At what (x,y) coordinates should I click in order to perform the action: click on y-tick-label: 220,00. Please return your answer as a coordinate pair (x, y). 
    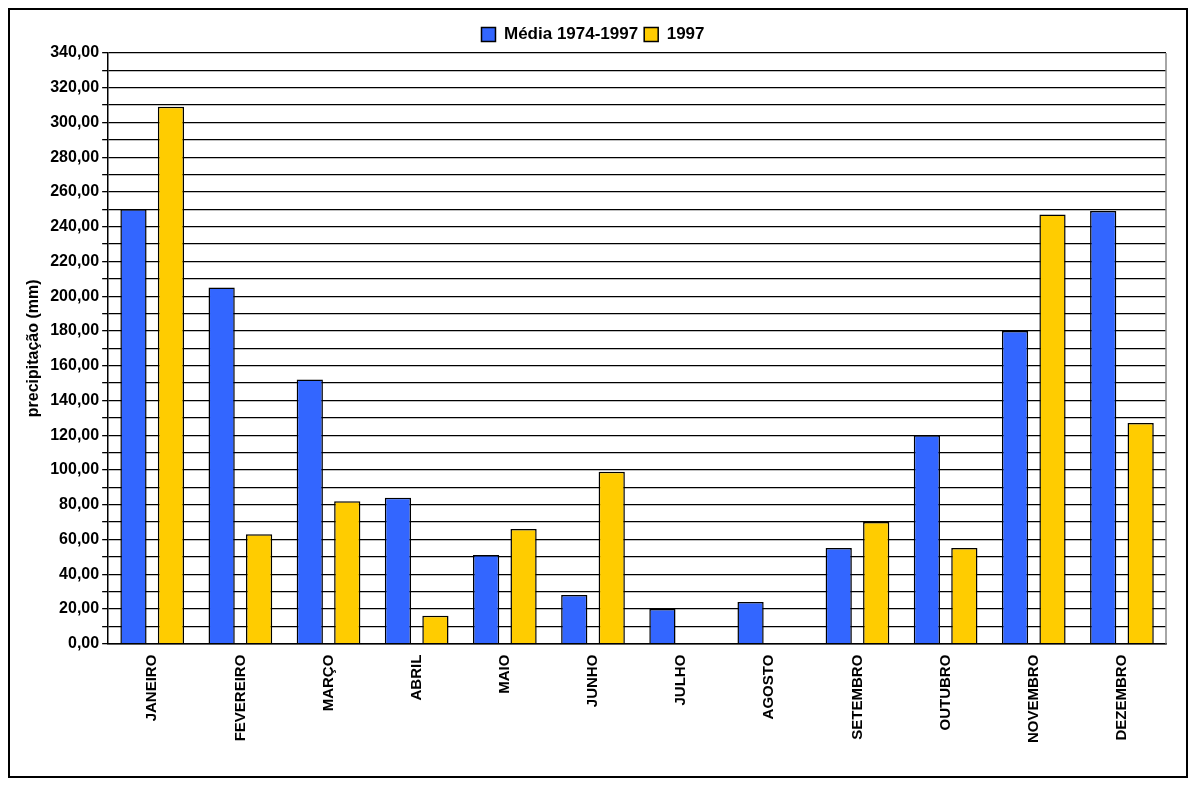
    Looking at the image, I should click on (75, 260).